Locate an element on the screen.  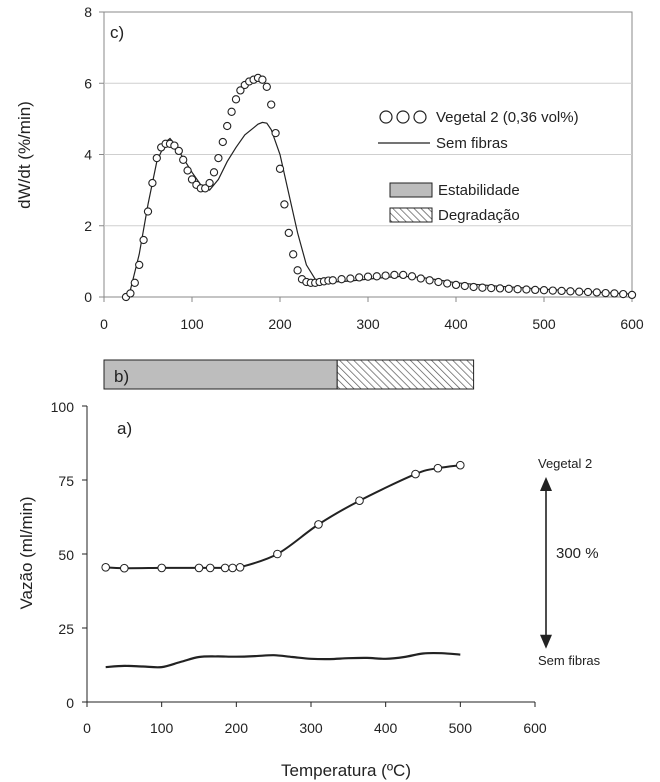
y-tick-label: 6 is located at coordinates (88, 83).